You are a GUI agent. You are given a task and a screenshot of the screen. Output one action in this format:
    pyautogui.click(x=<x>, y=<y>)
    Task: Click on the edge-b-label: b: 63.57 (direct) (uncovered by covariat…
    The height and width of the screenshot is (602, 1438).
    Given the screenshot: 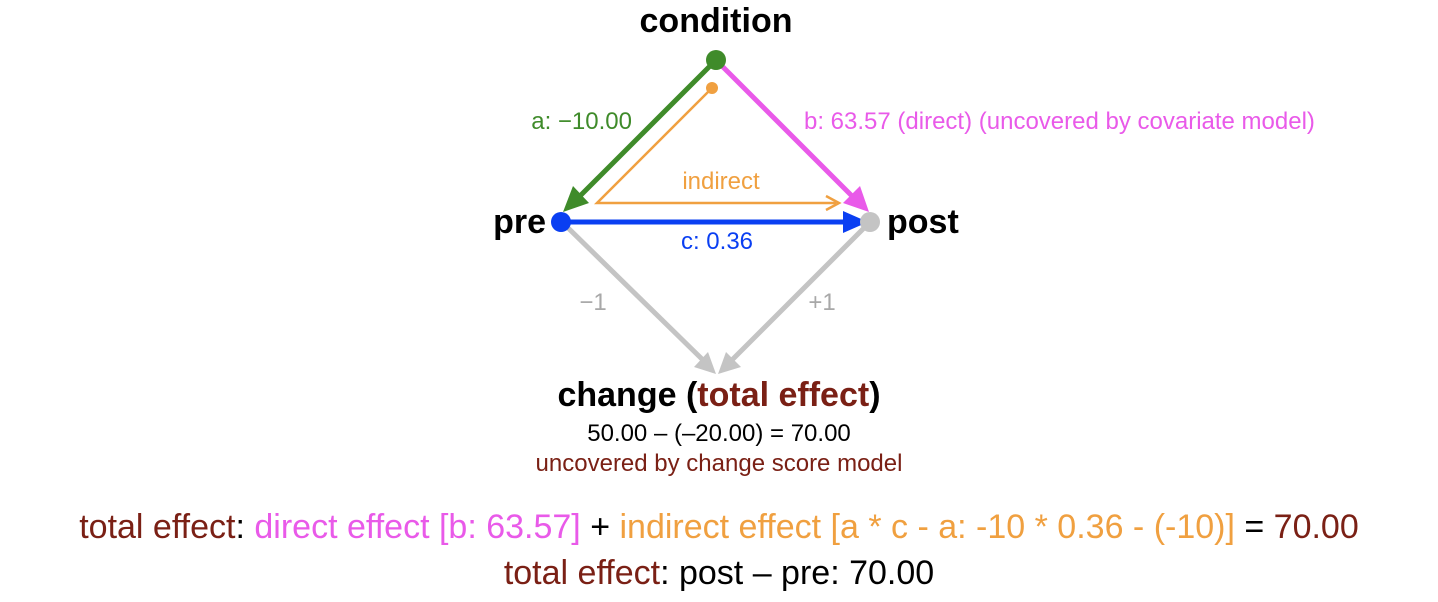 What is the action you would take?
    pyautogui.click(x=1059, y=121)
    